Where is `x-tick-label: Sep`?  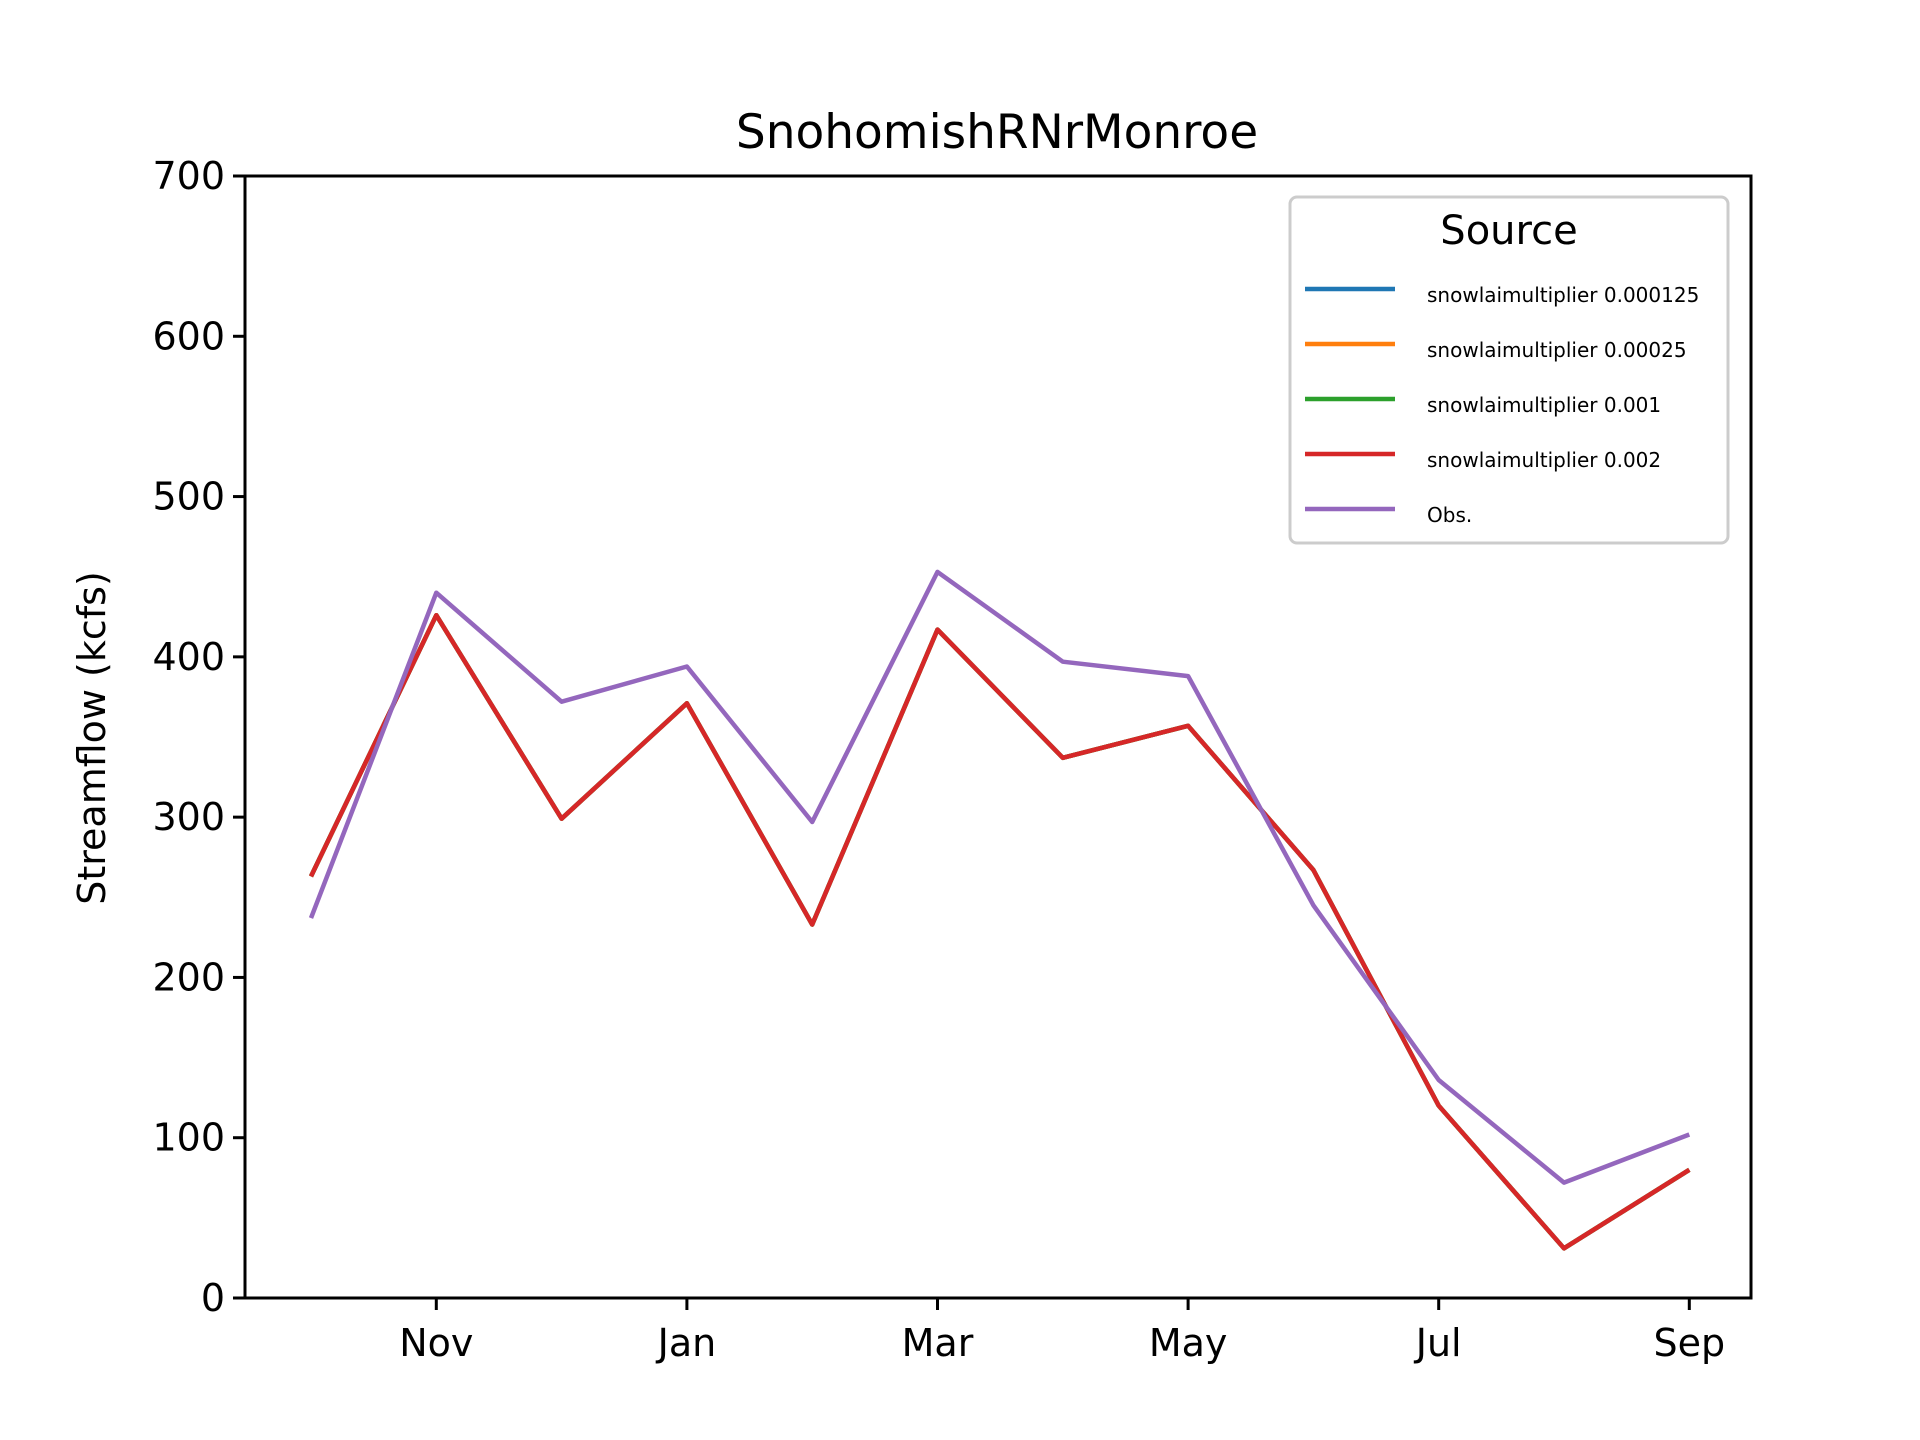 x-tick-label: Sep is located at coordinates (1689, 1343).